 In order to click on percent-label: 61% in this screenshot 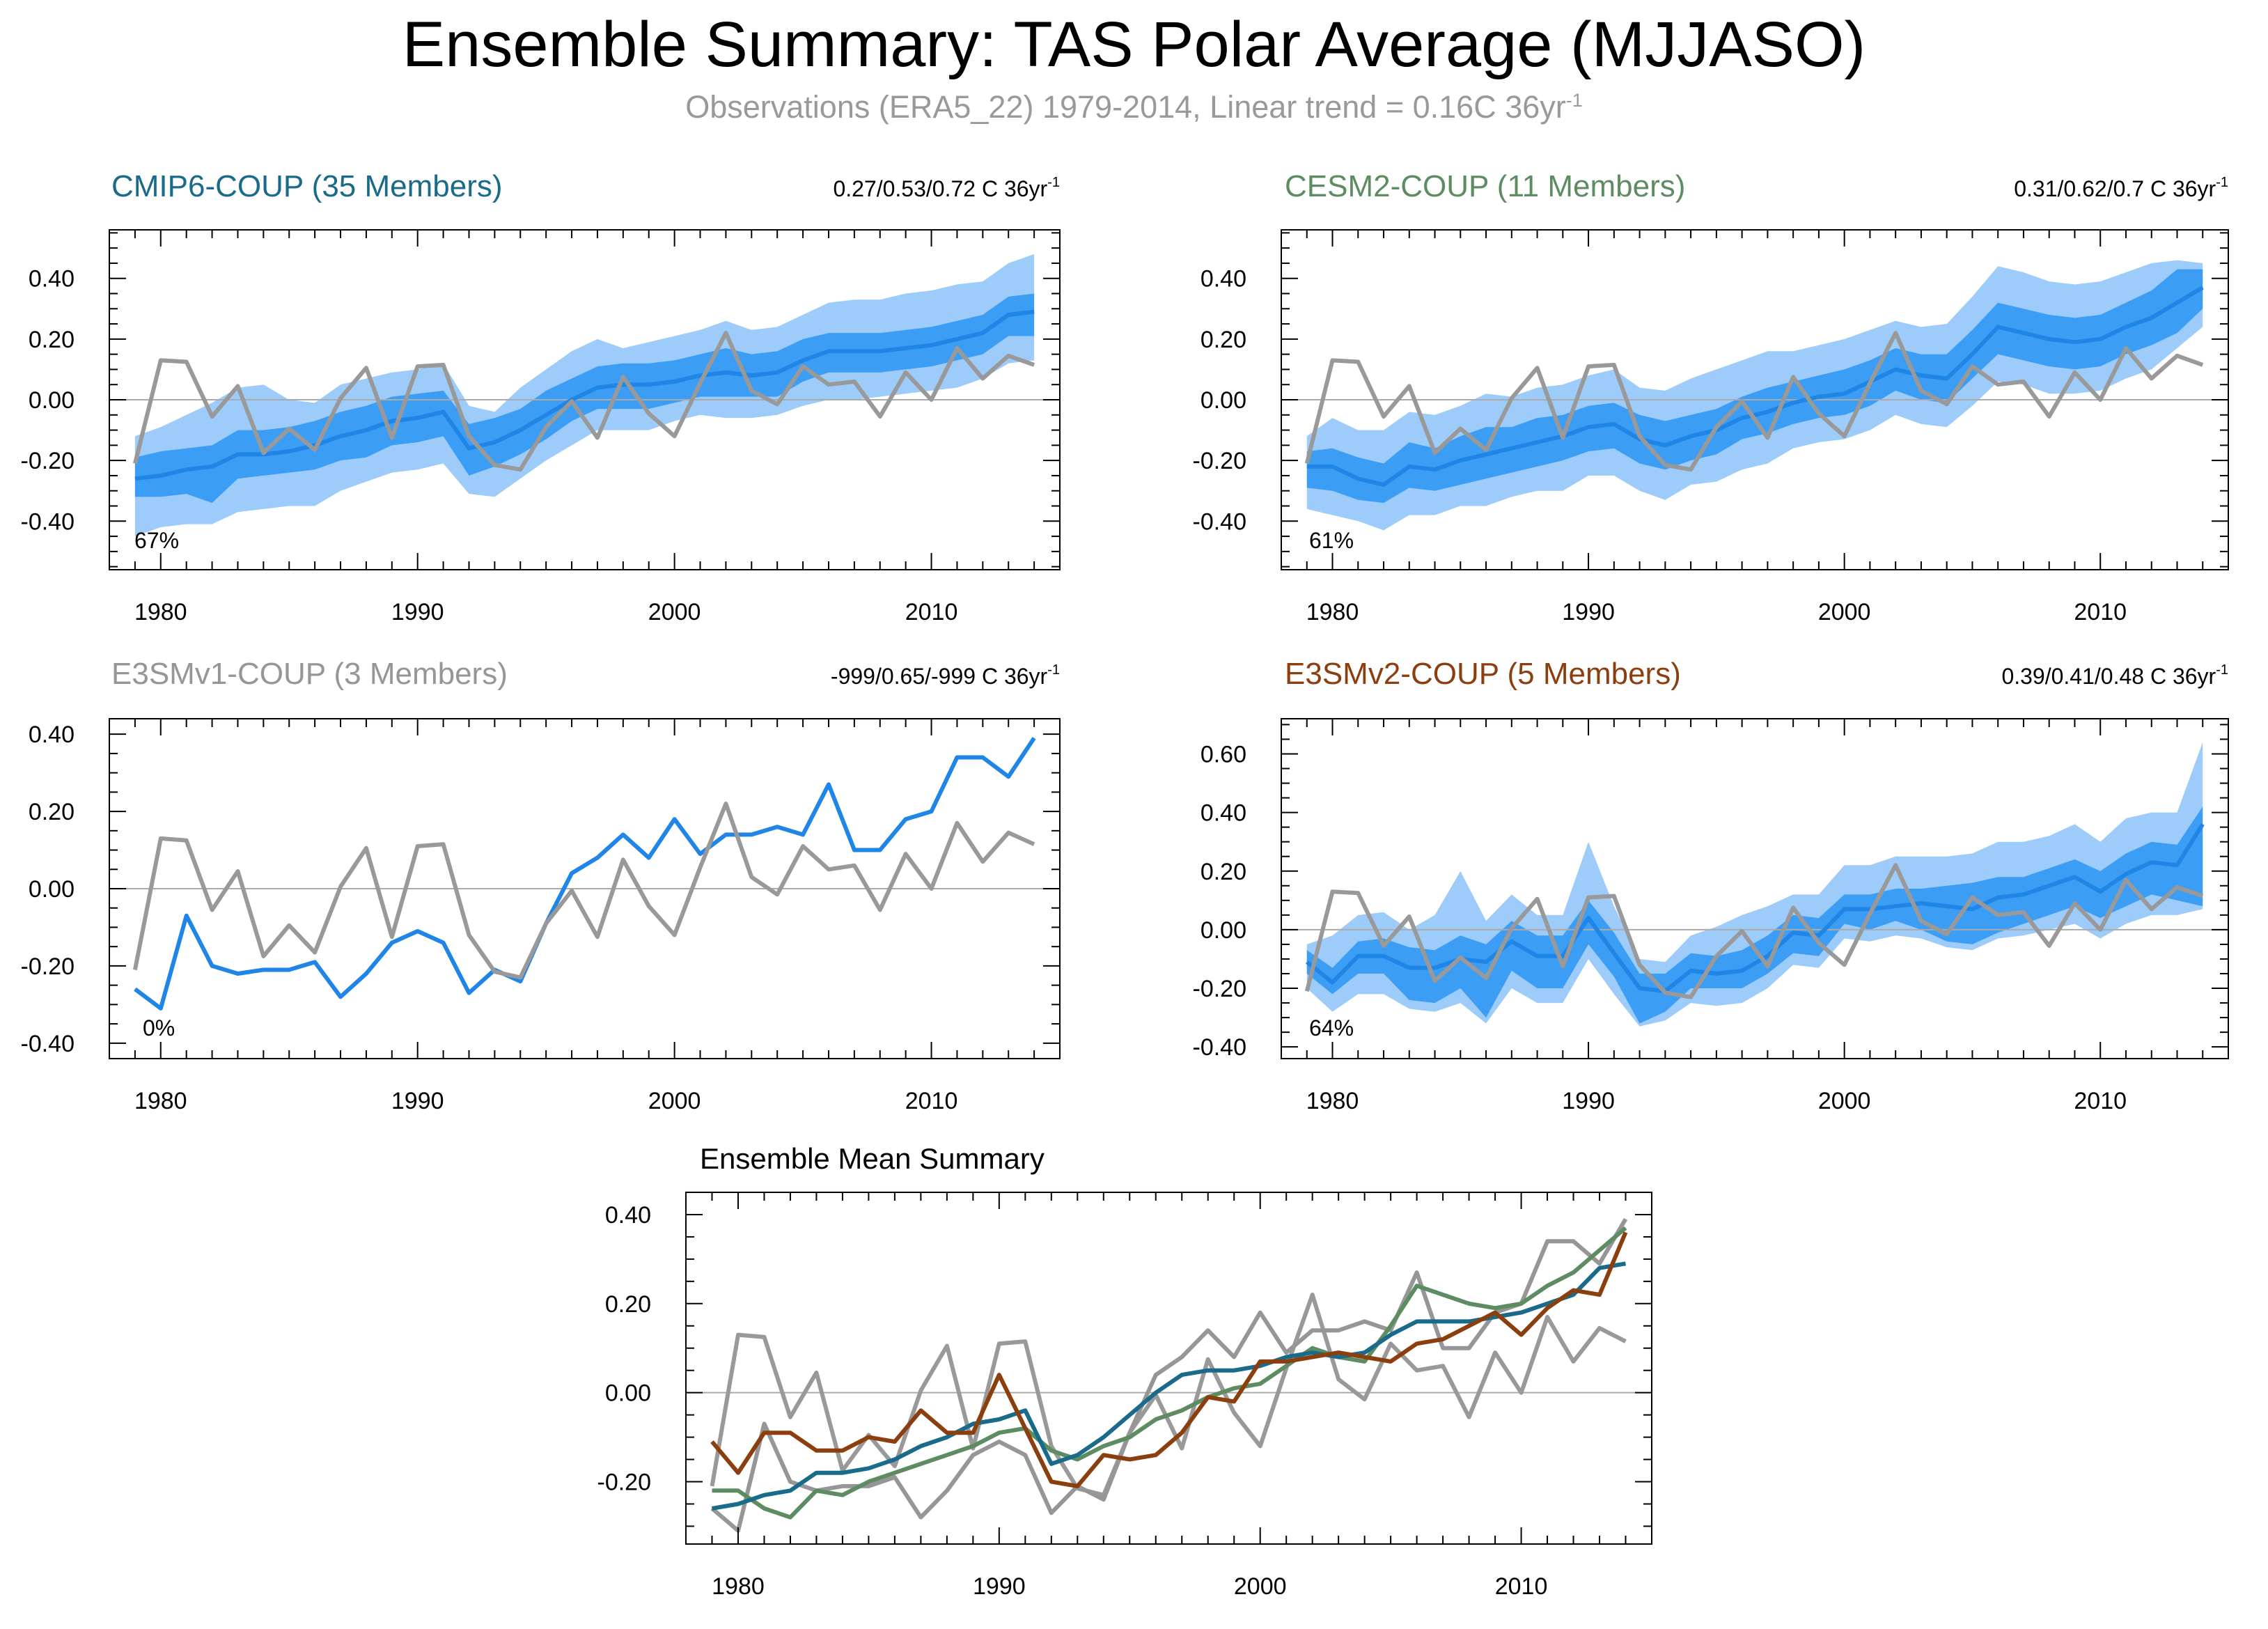, I will do `click(1331, 540)`.